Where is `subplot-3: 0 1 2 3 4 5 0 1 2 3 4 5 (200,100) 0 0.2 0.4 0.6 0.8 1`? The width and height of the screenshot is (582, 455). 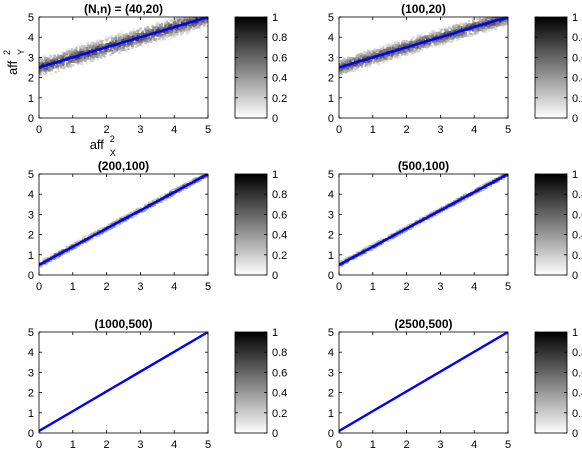
subplot-3: 0 1 2 3 4 5 0 1 2 3 4 5 (200,100) 0 0.2 0.4 0.6 0.8 1 is located at coordinates (157, 226).